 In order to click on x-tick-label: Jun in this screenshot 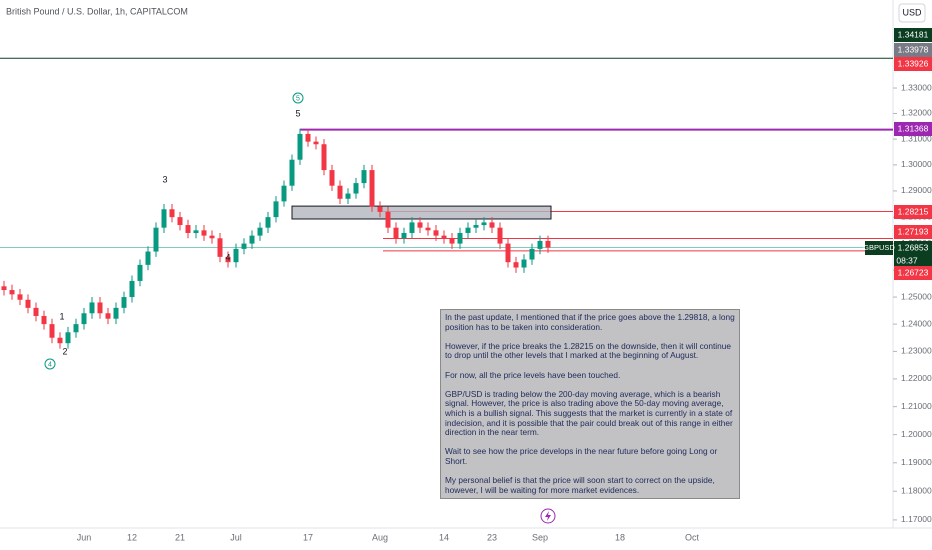, I will do `click(84, 537)`.